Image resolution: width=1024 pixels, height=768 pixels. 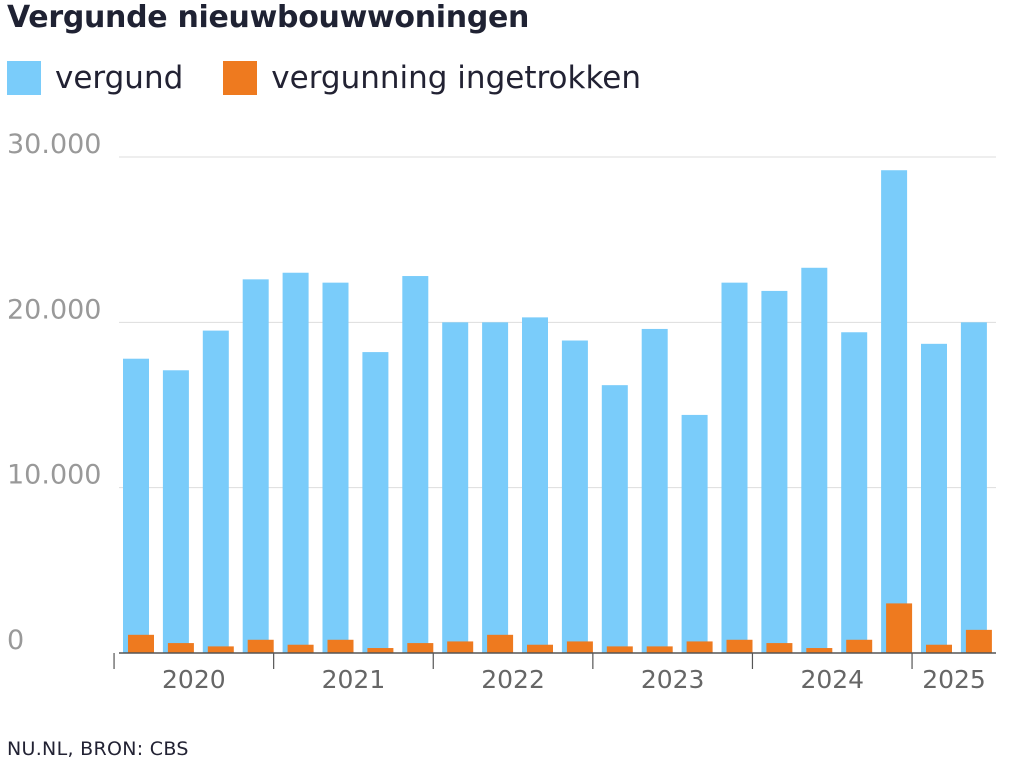 I want to click on chart-title: Vergunde nieuwbouwwoningen, so click(x=268, y=17).